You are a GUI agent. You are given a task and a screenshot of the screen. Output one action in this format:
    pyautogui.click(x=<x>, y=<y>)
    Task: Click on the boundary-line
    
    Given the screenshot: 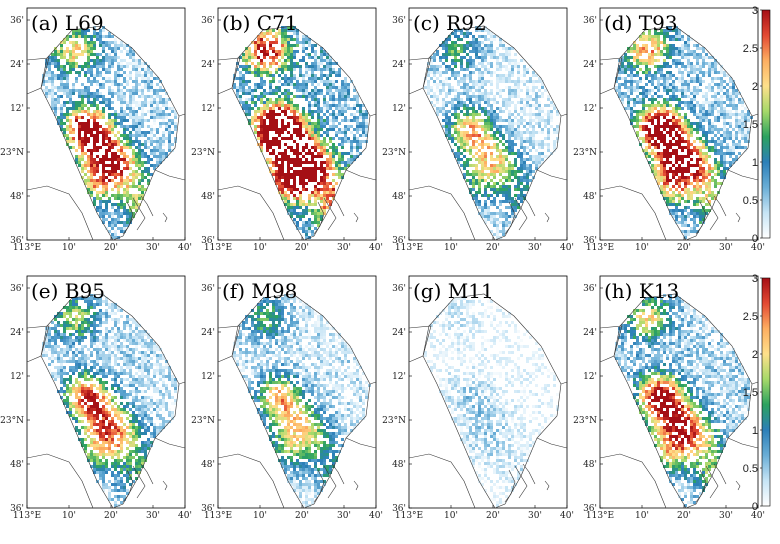 What is the action you would take?
    pyautogui.click(x=128, y=218)
    